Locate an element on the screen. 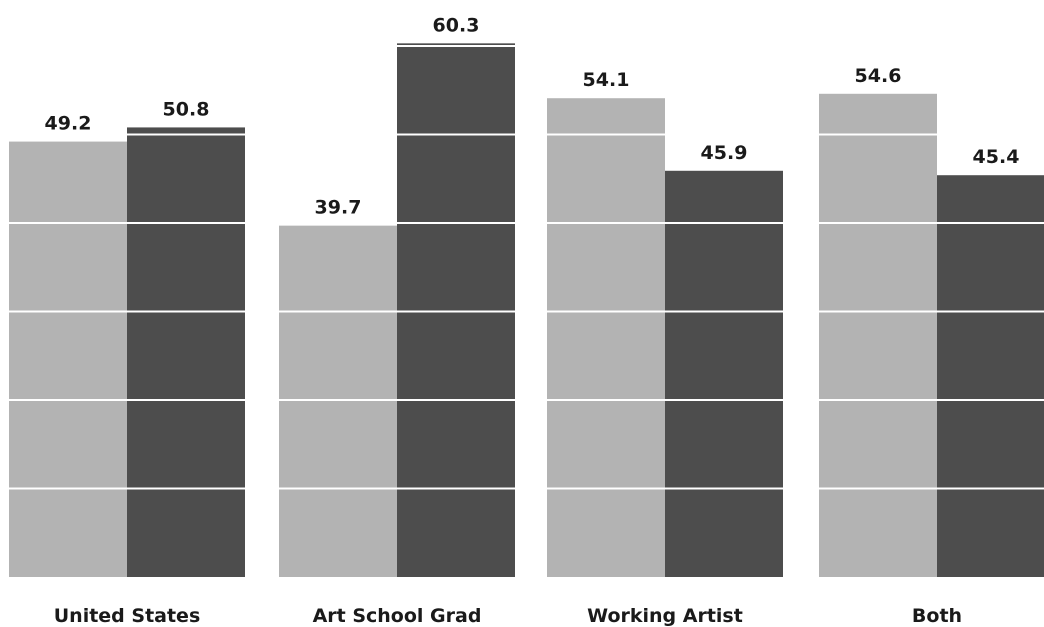 The image size is (1044, 627). value-label-working-artist-series-1: 54.1 is located at coordinates (606, 80).